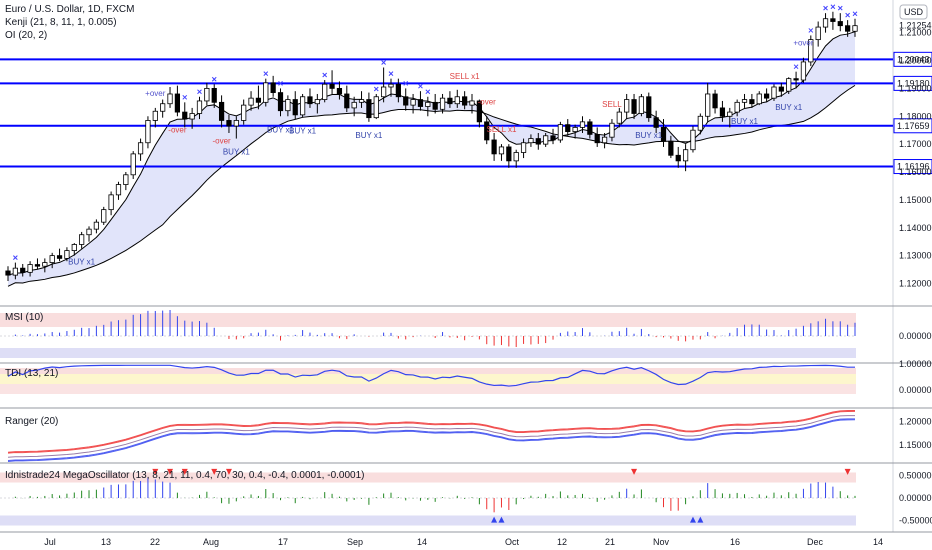 The image size is (932, 550). I want to click on currency-button: USD, so click(913, 12).